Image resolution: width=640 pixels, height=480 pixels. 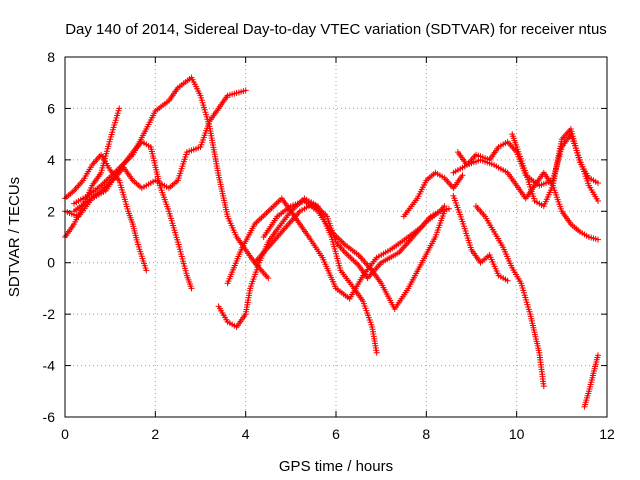 What do you see at coordinates (336, 466) in the screenshot?
I see `x-axis-label: GPS time / hours` at bounding box center [336, 466].